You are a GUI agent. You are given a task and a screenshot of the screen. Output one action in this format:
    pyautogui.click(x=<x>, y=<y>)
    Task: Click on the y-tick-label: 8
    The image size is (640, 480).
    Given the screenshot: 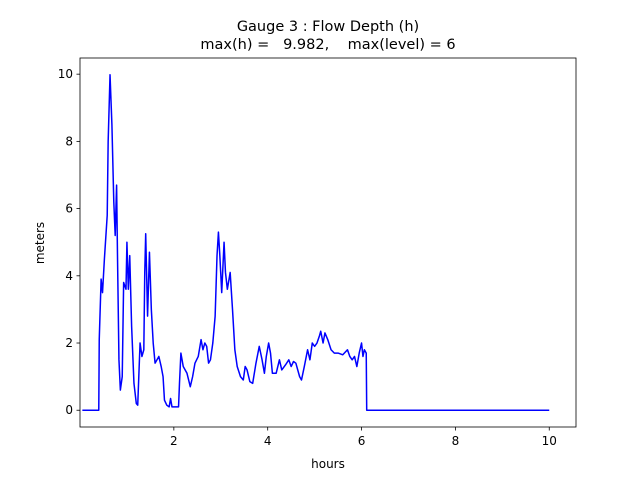 What is the action you would take?
    pyautogui.click(x=69, y=141)
    